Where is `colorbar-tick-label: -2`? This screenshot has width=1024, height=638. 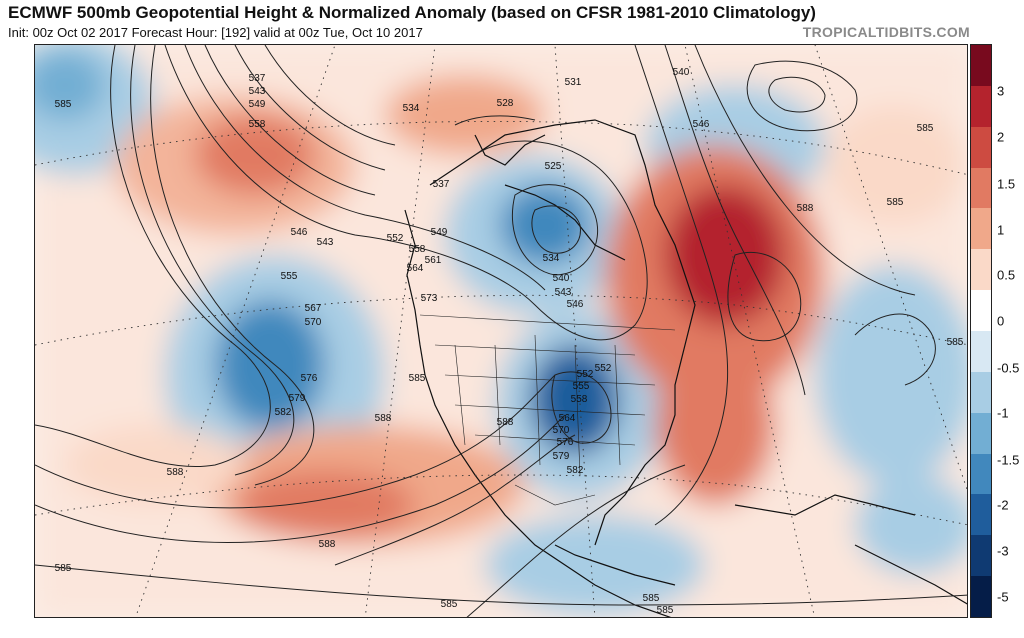
colorbar-tick-label: -2 is located at coordinates (1003, 505).